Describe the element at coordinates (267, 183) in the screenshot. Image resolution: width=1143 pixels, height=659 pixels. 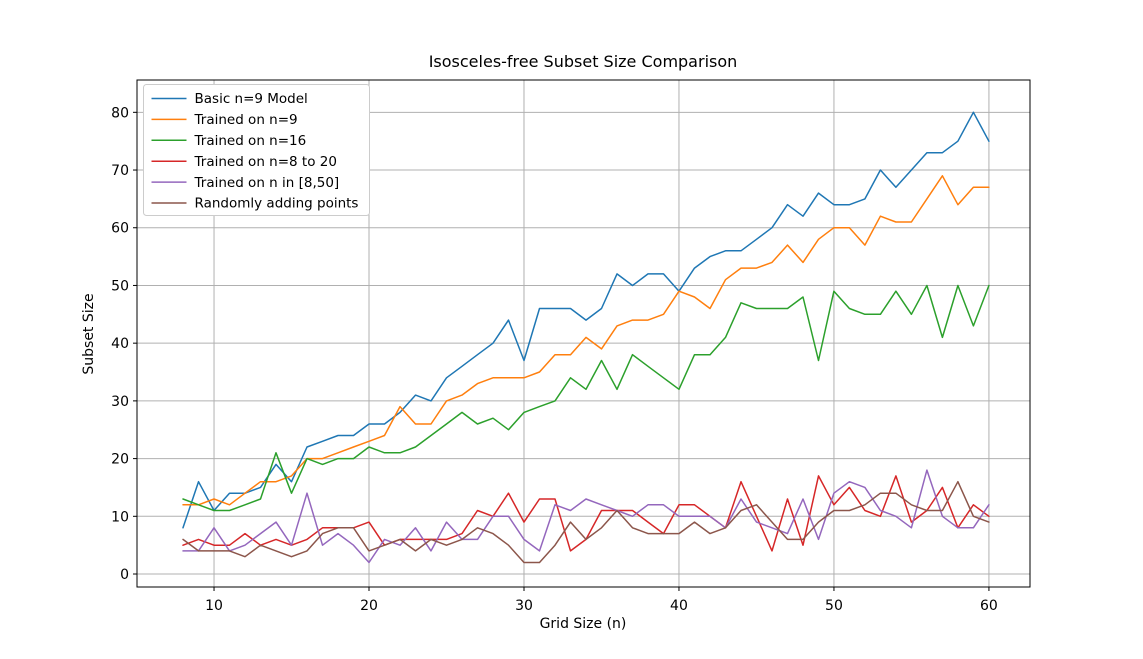
I see `legend-label: Trained on n in [8,50]` at that location.